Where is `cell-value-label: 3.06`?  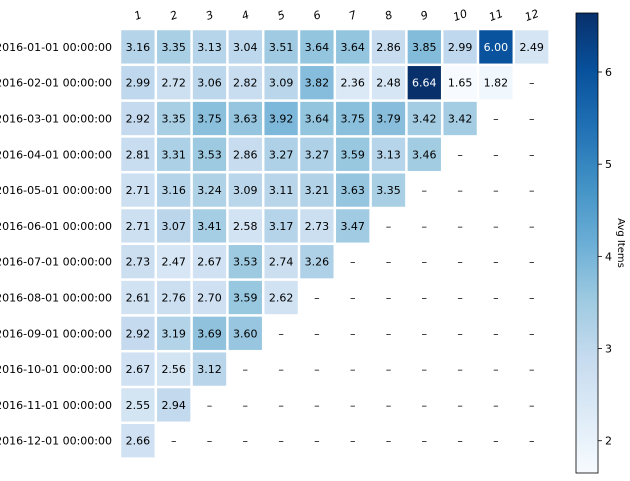
cell-value-label: 3.06 is located at coordinates (209, 83).